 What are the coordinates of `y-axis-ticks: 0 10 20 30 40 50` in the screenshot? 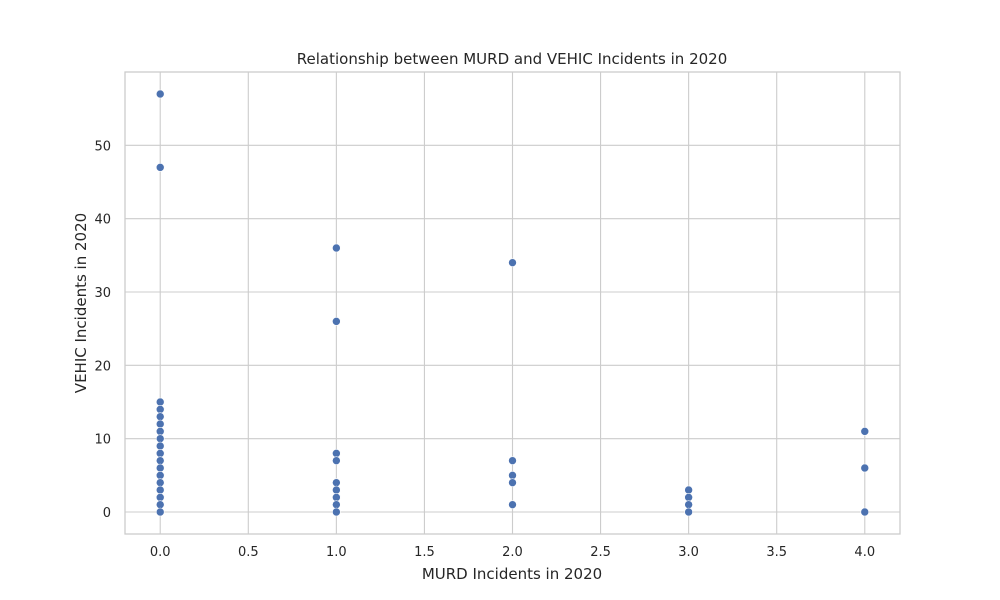 It's located at (102, 330).